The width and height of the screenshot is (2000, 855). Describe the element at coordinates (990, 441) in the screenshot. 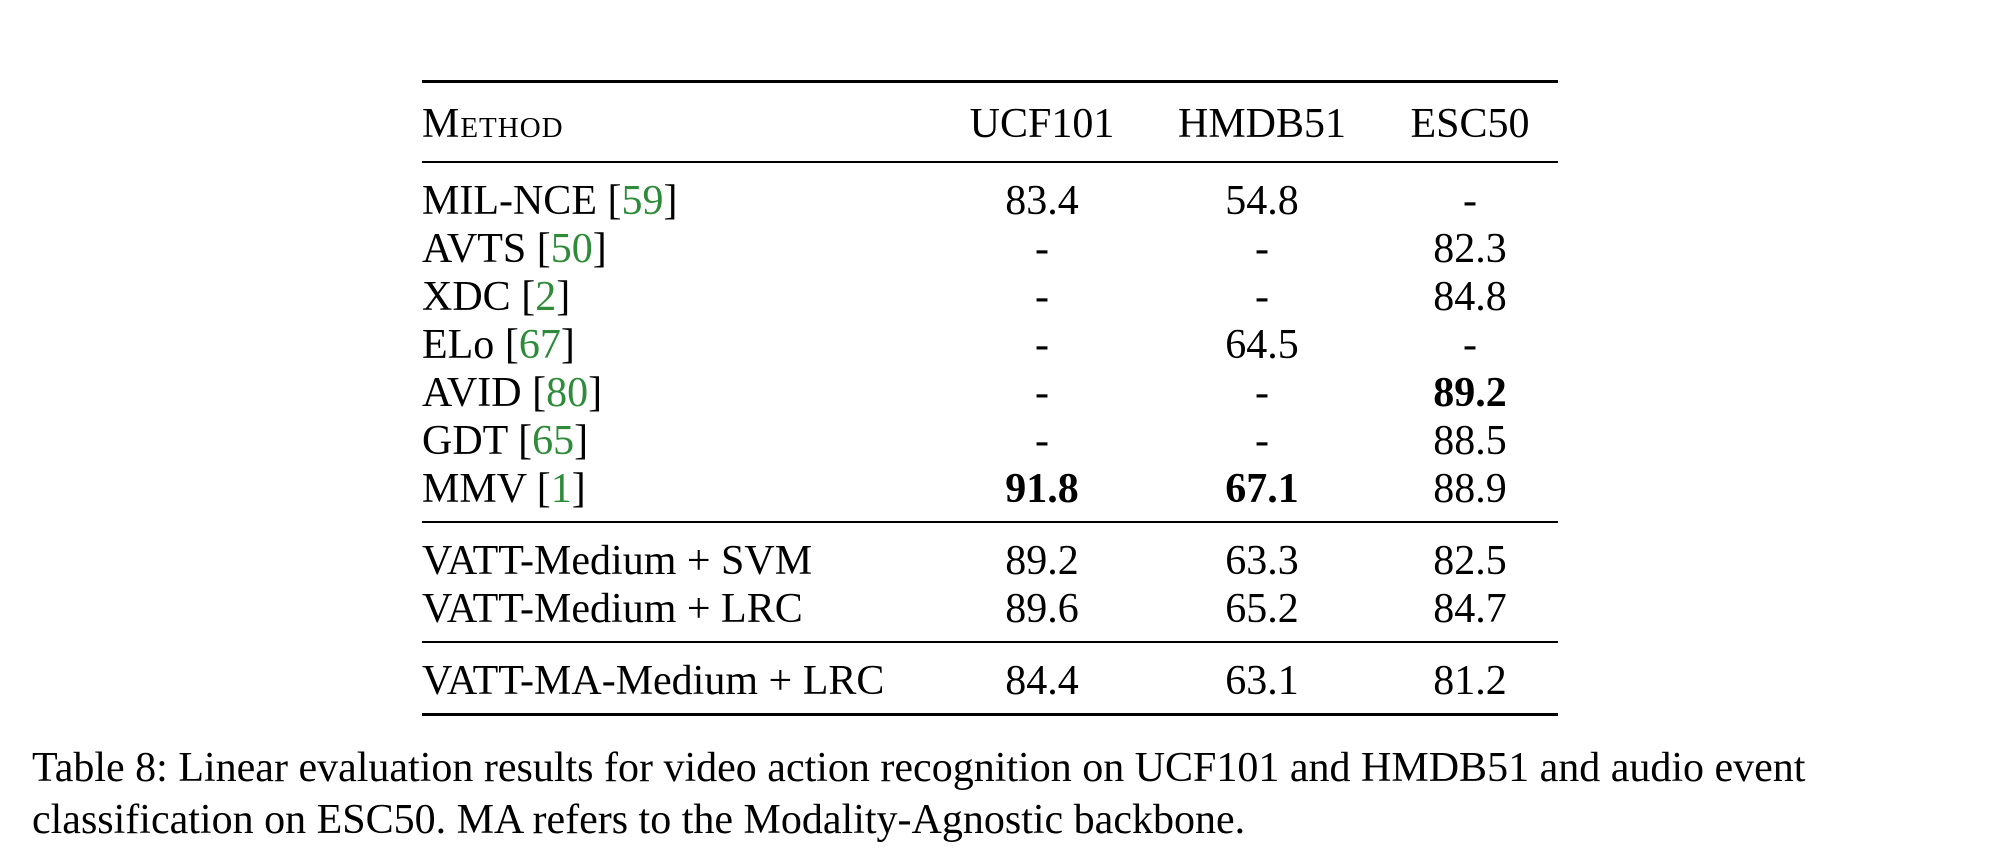

I see `table-row: GDT [65] - - 88.5` at that location.